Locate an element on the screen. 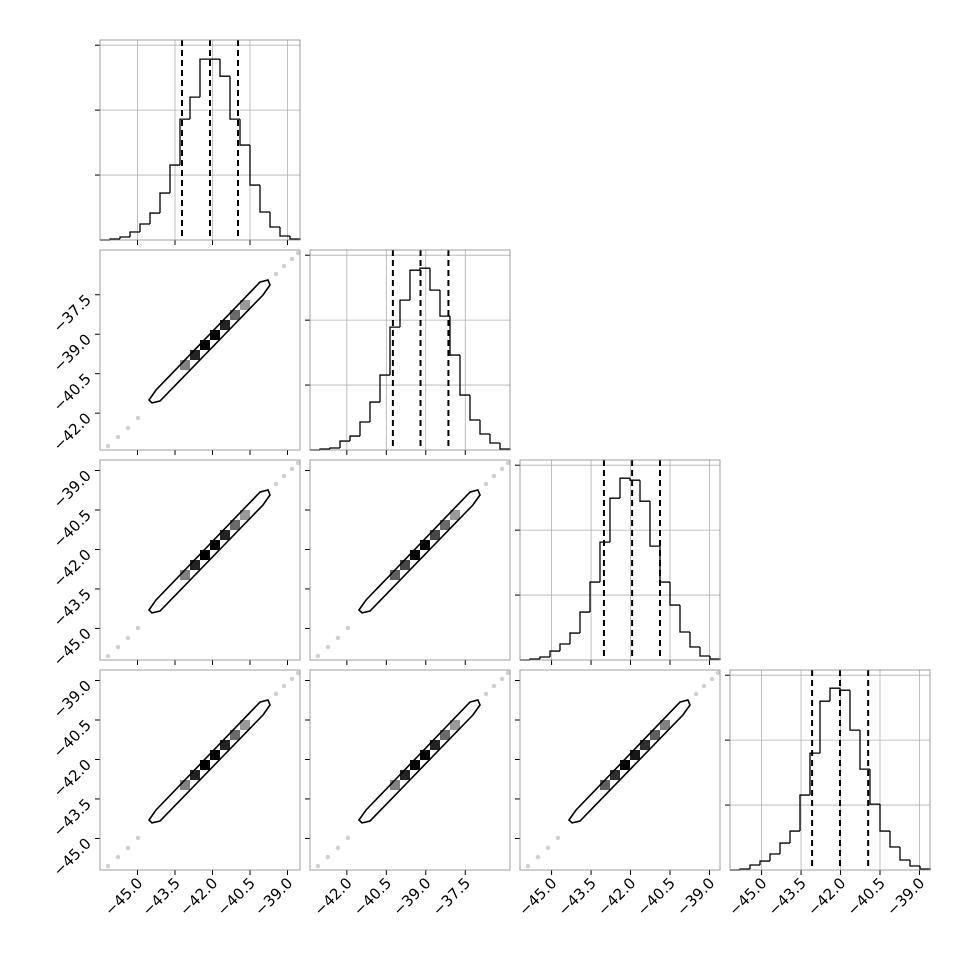  x-tick-label: −42.0 is located at coordinates (616, 896).